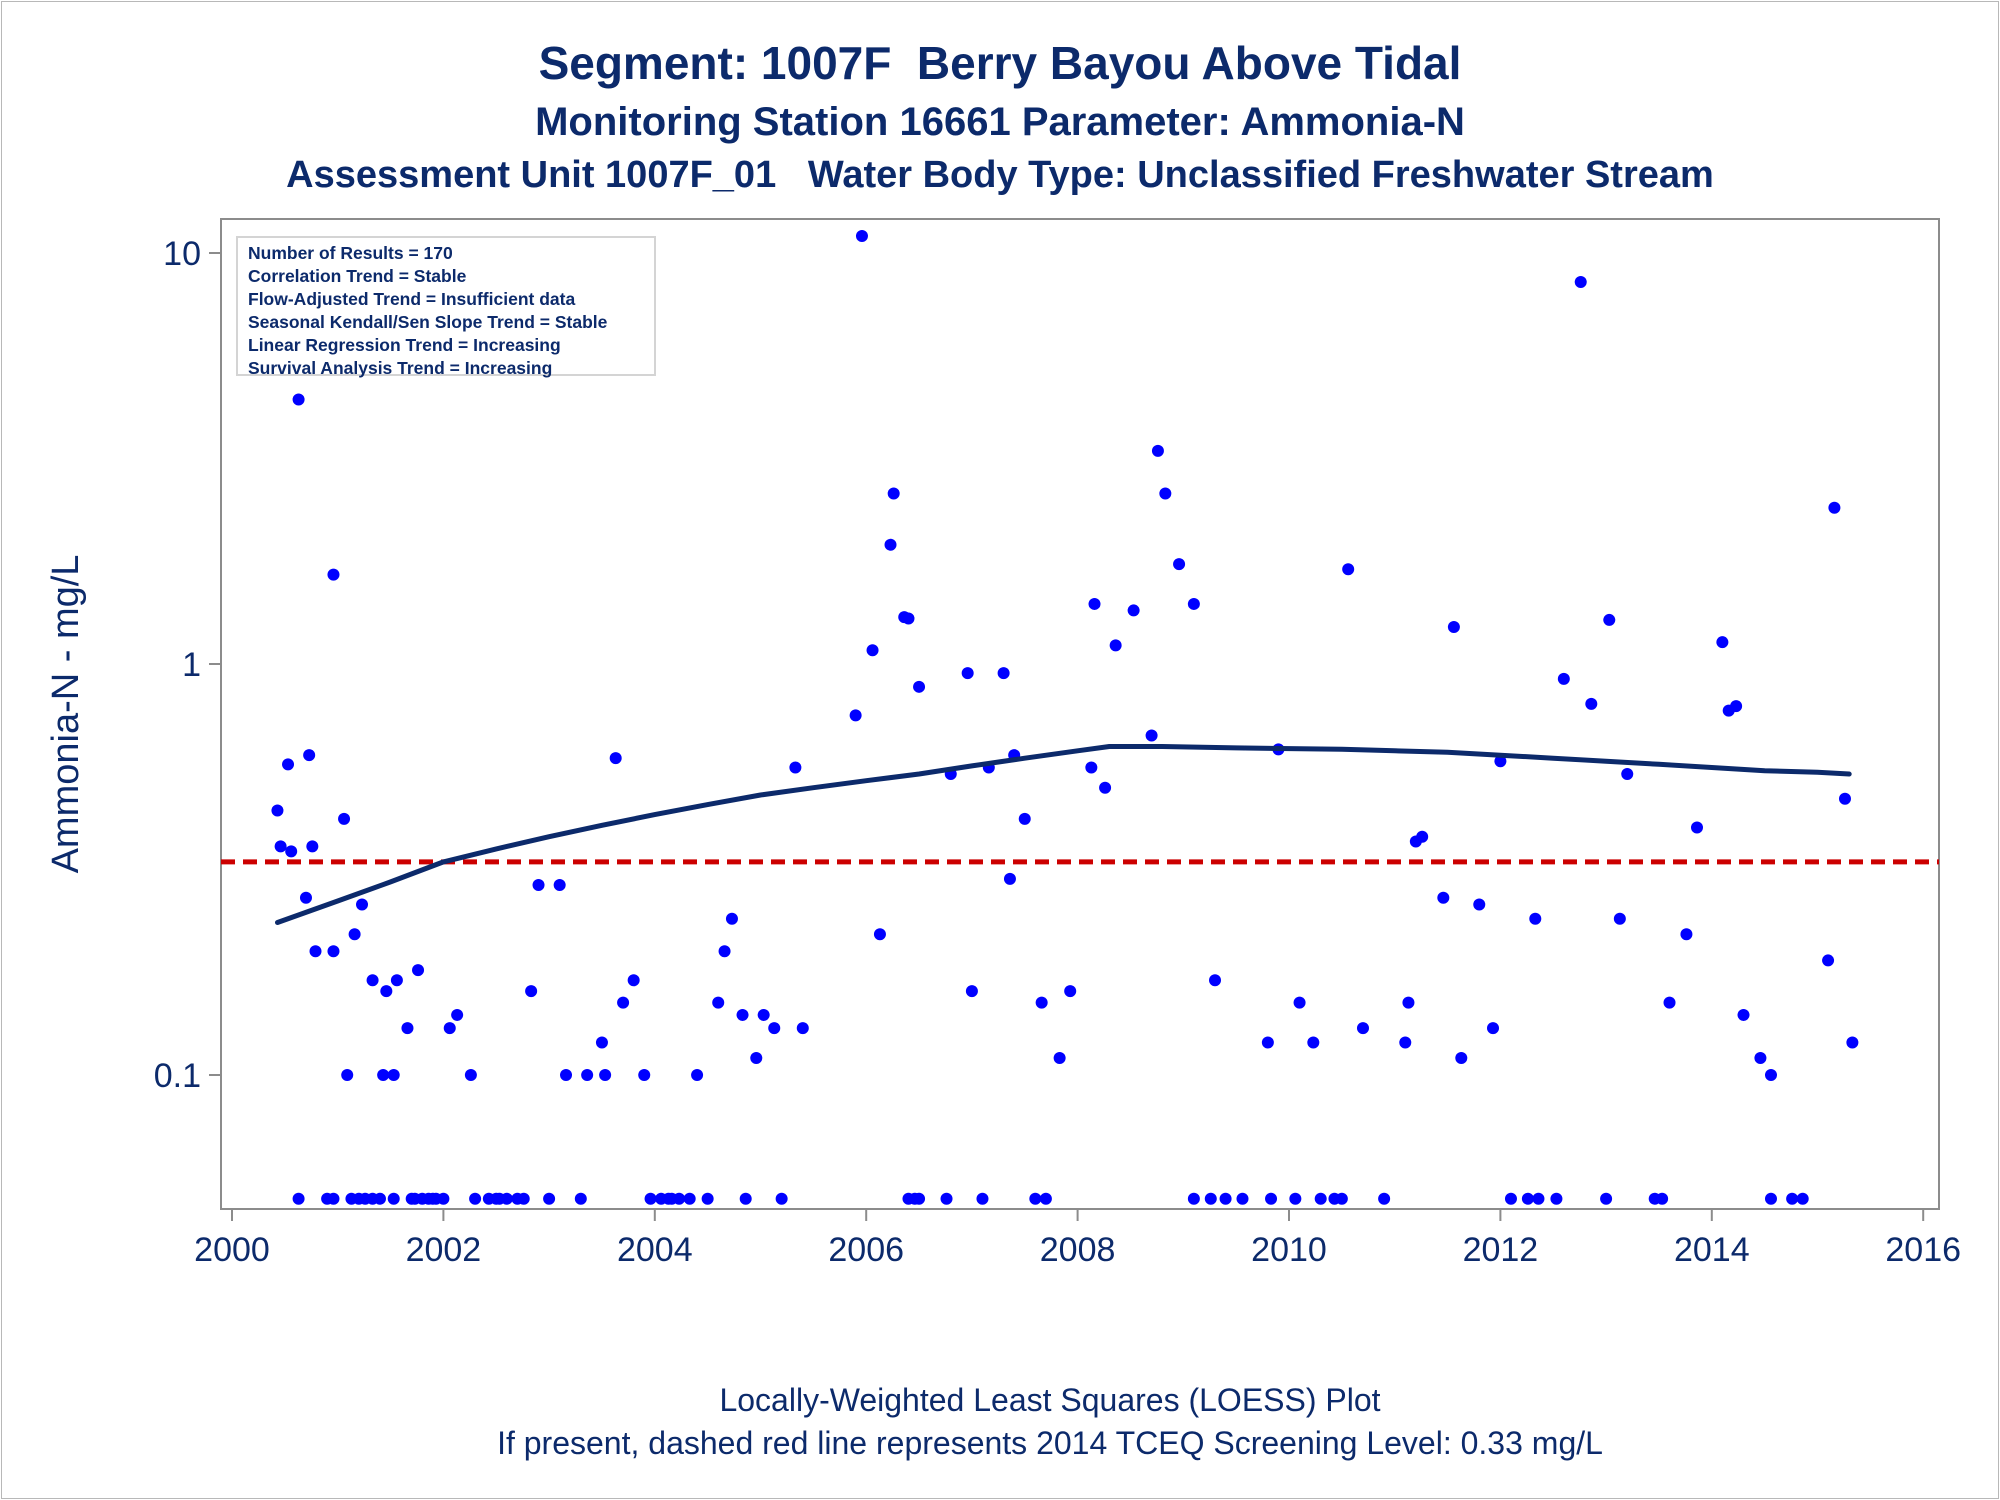 Image resolution: width=2000 pixels, height=1500 pixels. Describe the element at coordinates (1078, 1250) in the screenshot. I see `x-tick-label: 2008` at that location.